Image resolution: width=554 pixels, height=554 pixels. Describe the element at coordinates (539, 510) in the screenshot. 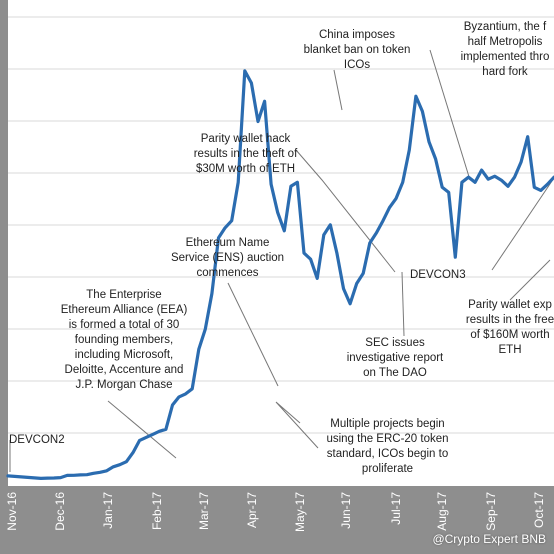

I see `x-tick-label: Oct-17` at that location.